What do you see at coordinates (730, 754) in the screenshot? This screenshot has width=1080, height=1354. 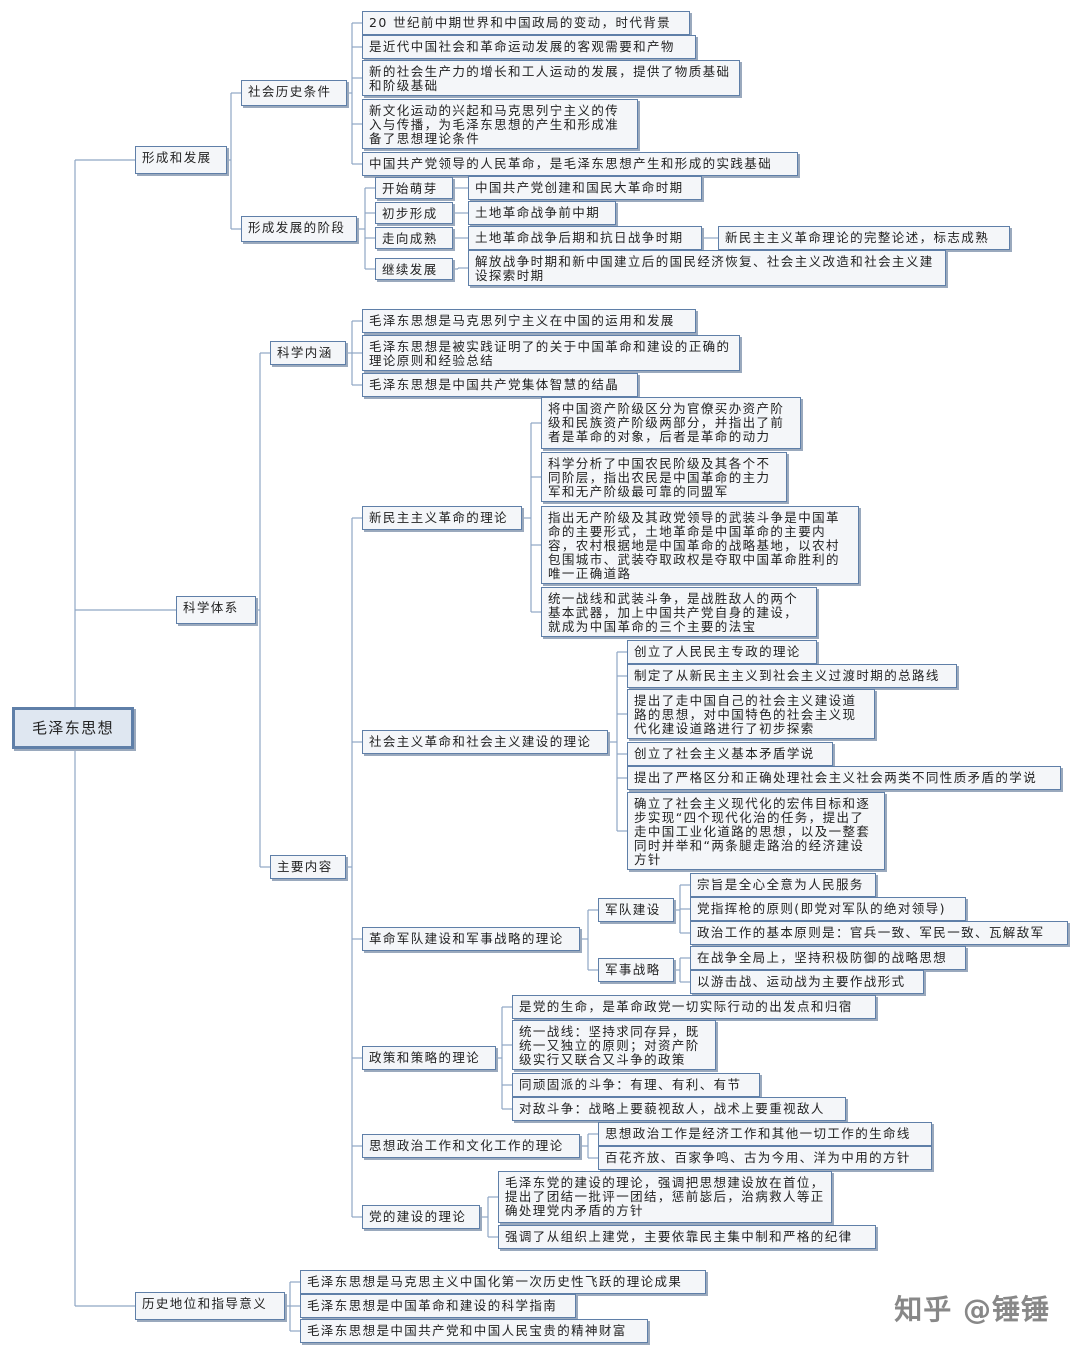 I see `node: 创立了社会主义基本矛盾学说` at bounding box center [730, 754].